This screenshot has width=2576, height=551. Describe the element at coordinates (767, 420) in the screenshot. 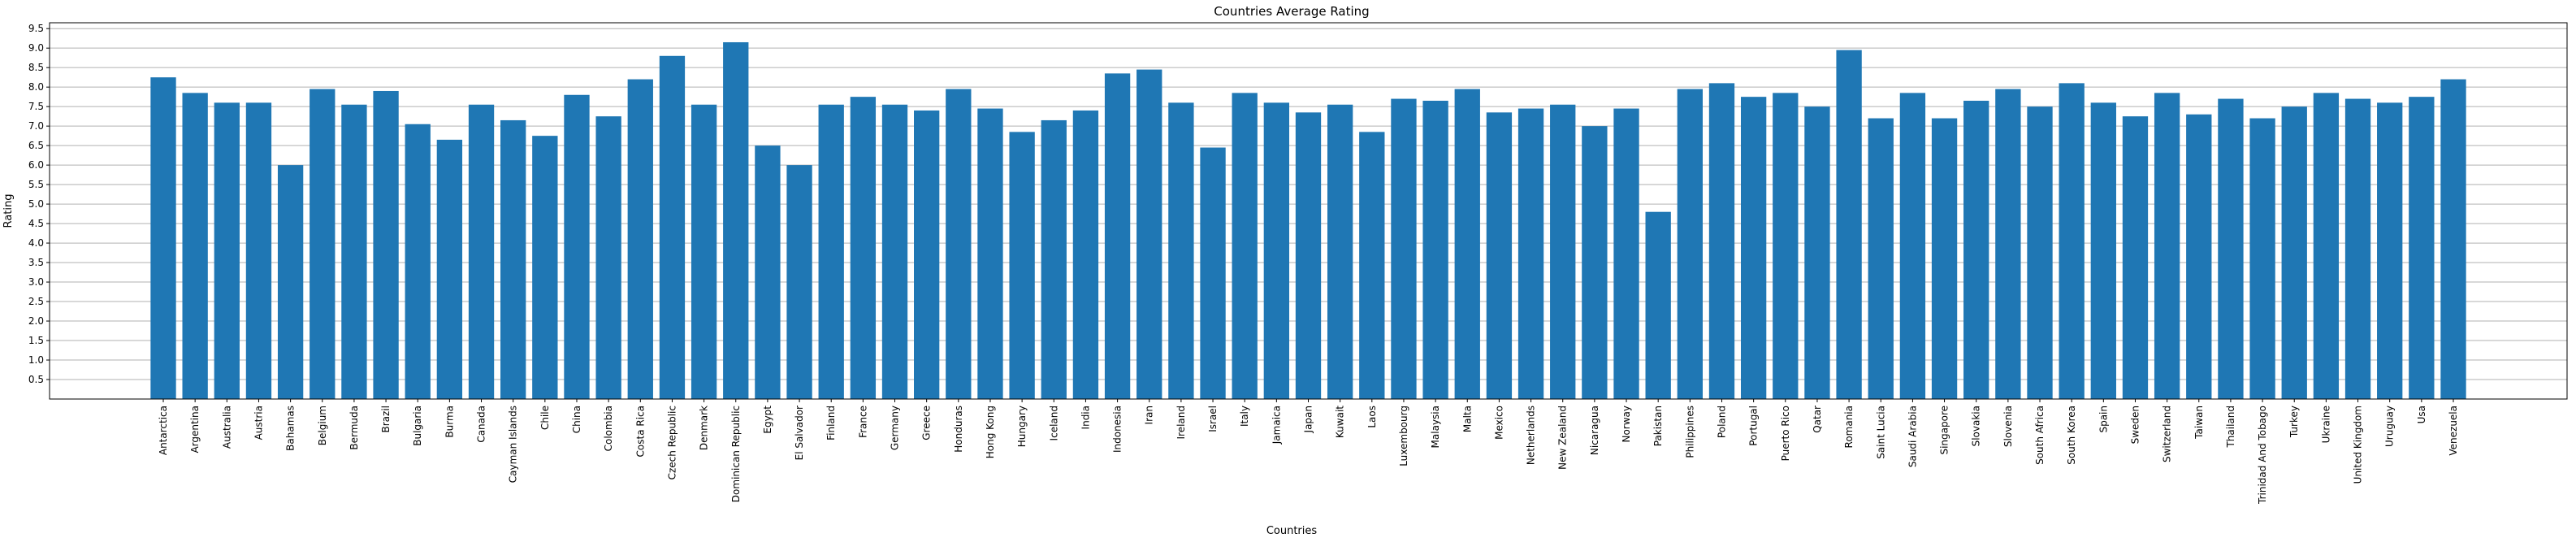

I see `x-tick-label: Egypt` at that location.